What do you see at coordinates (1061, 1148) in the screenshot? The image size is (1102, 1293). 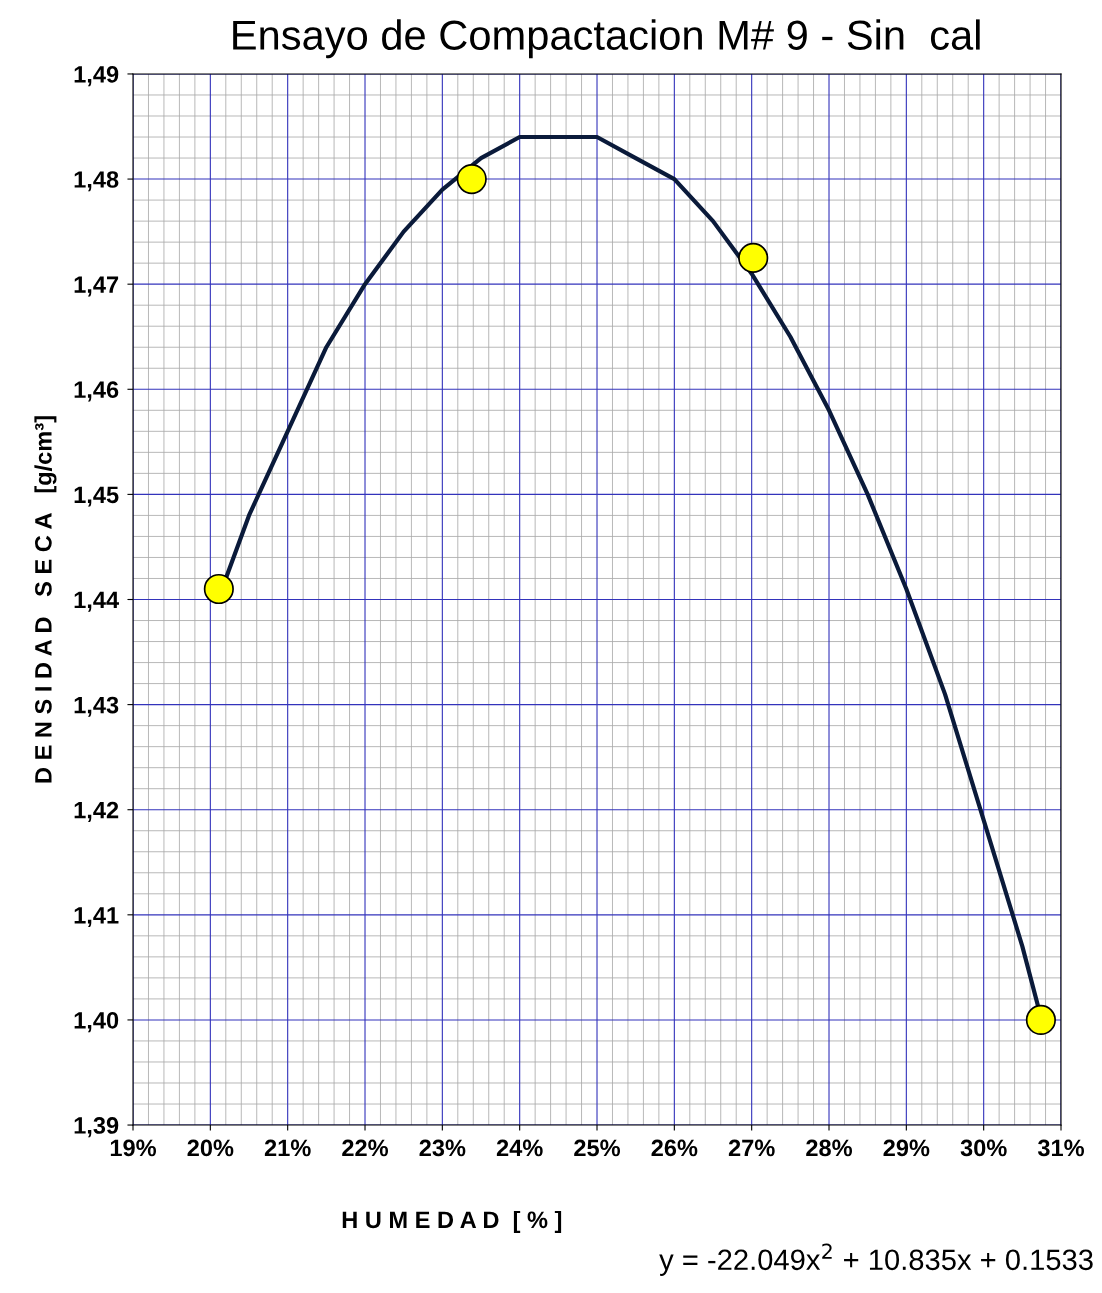 I see `x-tick-label: 31%` at bounding box center [1061, 1148].